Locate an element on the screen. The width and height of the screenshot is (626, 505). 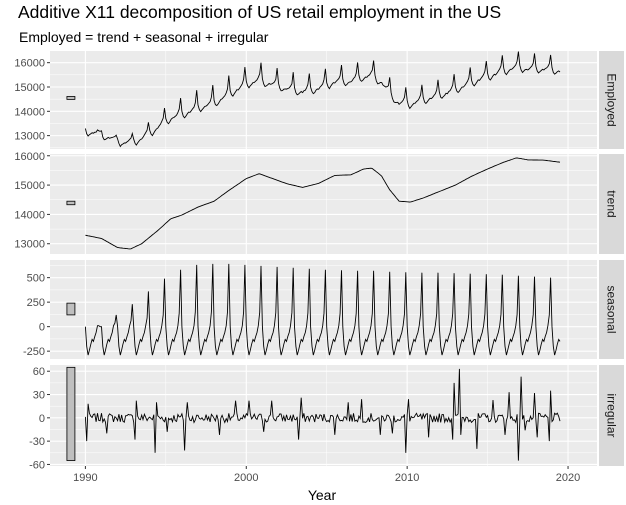
series-line-trend is located at coordinates (323, 203).